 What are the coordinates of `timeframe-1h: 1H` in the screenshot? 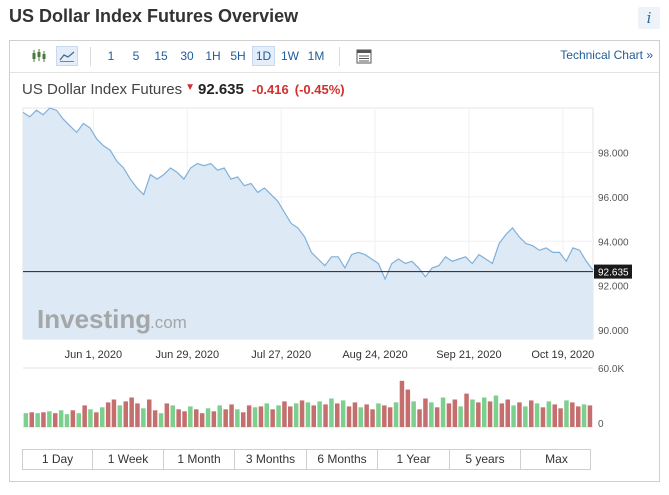 It's located at (213, 56).